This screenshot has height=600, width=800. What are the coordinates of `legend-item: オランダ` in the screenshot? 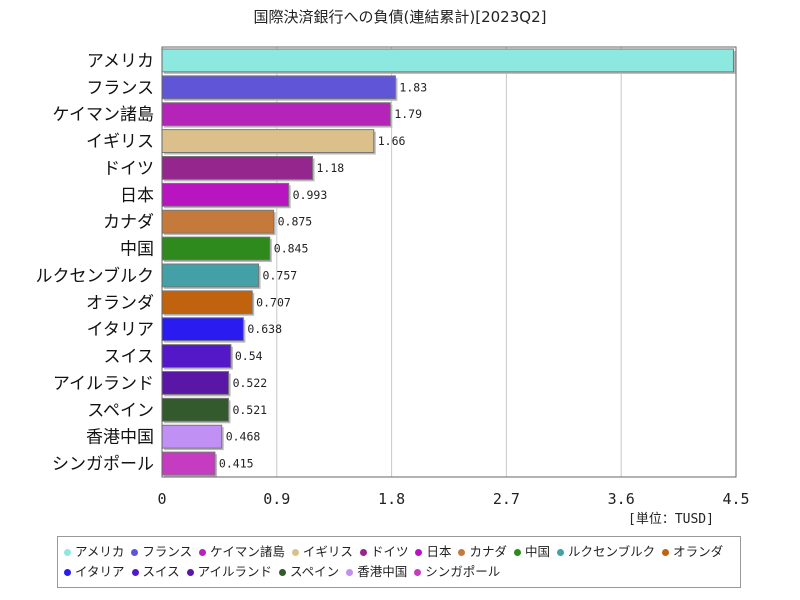 It's located at (692, 552).